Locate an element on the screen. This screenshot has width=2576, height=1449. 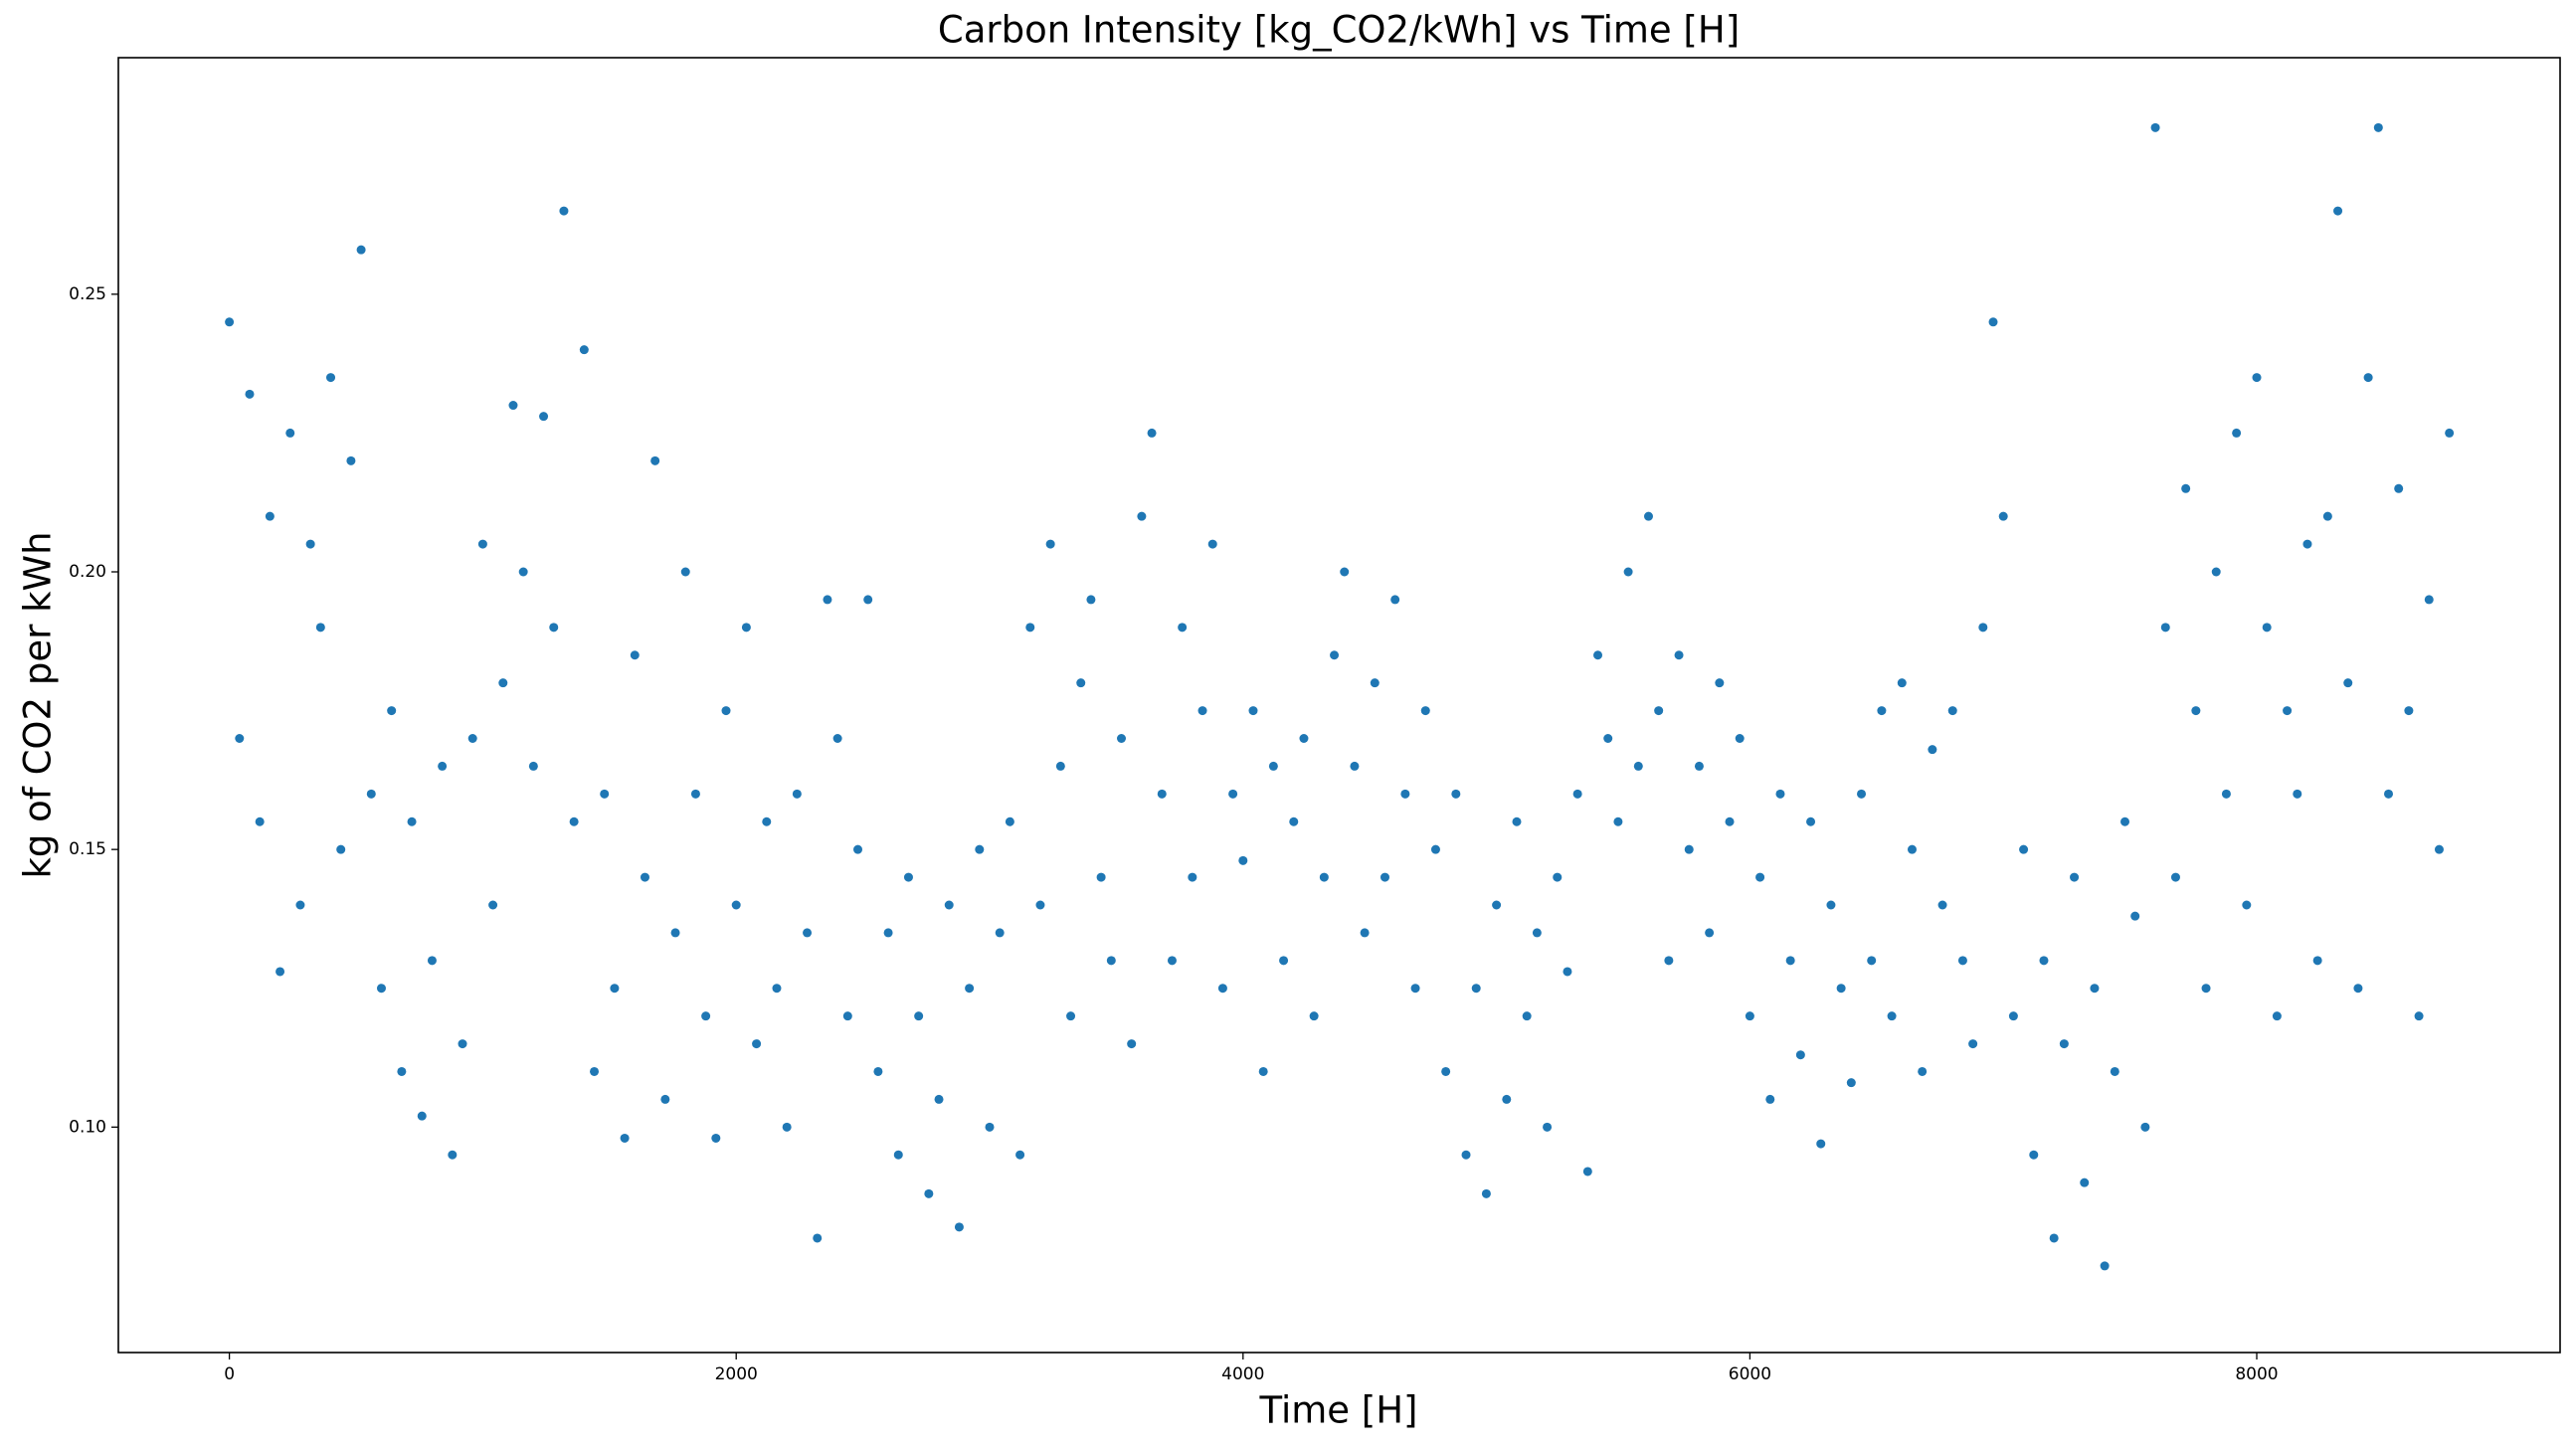
x-tick-label: 2000 is located at coordinates (736, 1374).